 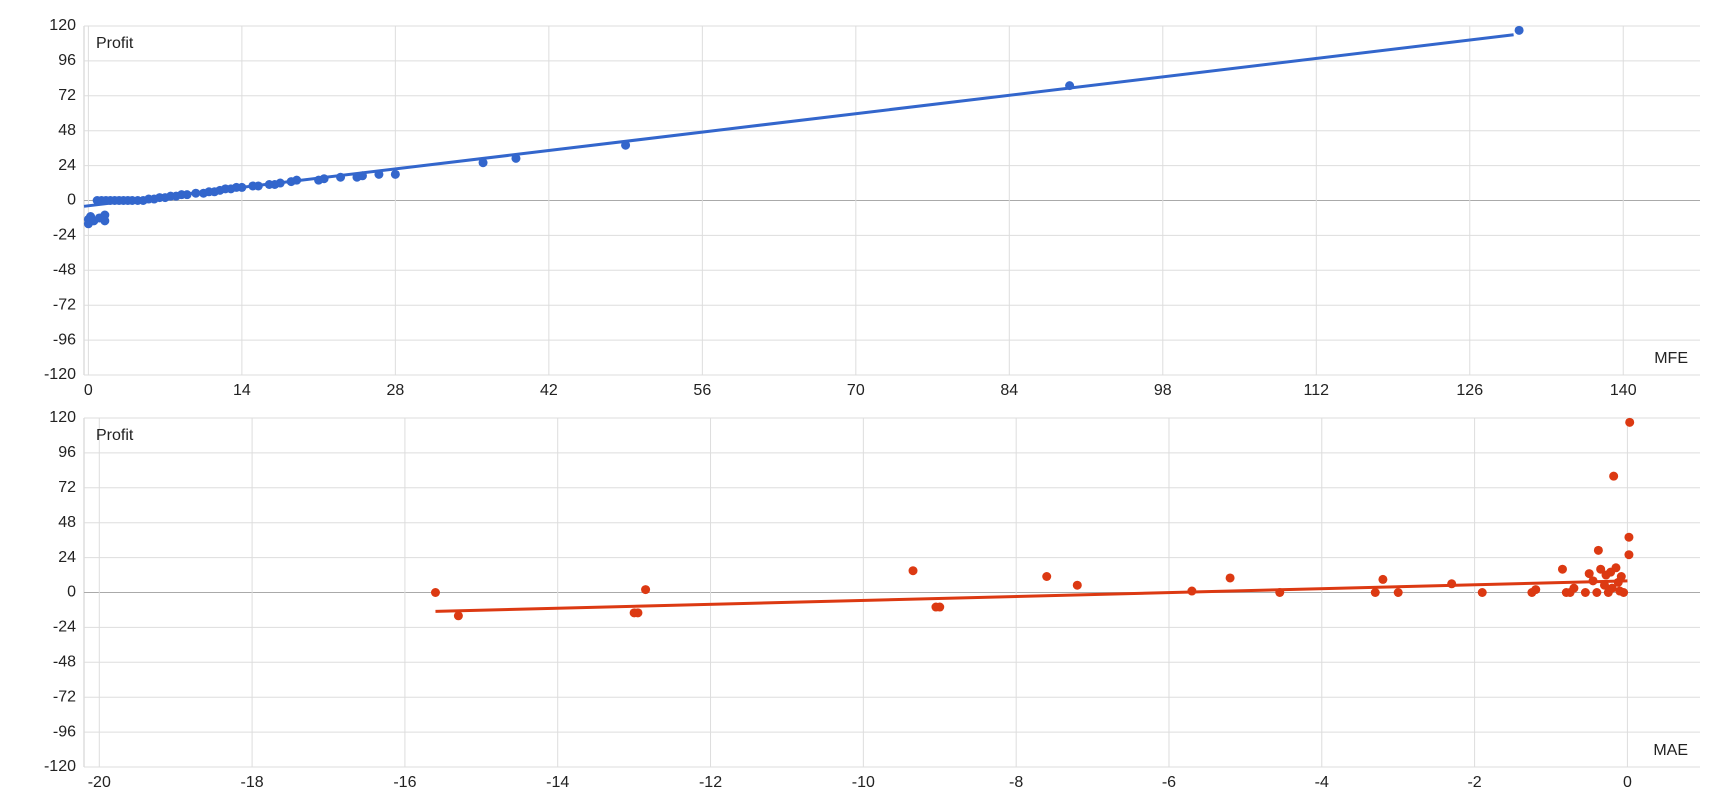 What do you see at coordinates (710, 782) in the screenshot?
I see `x-tick-label: -12` at bounding box center [710, 782].